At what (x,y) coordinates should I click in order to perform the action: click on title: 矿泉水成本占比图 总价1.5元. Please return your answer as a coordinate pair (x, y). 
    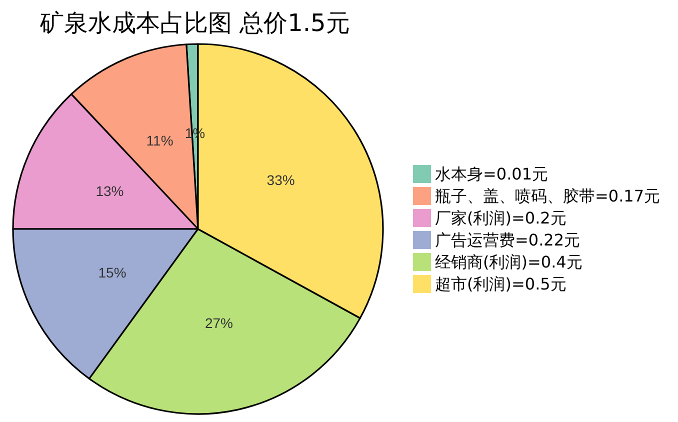
    Looking at the image, I should click on (195, 23).